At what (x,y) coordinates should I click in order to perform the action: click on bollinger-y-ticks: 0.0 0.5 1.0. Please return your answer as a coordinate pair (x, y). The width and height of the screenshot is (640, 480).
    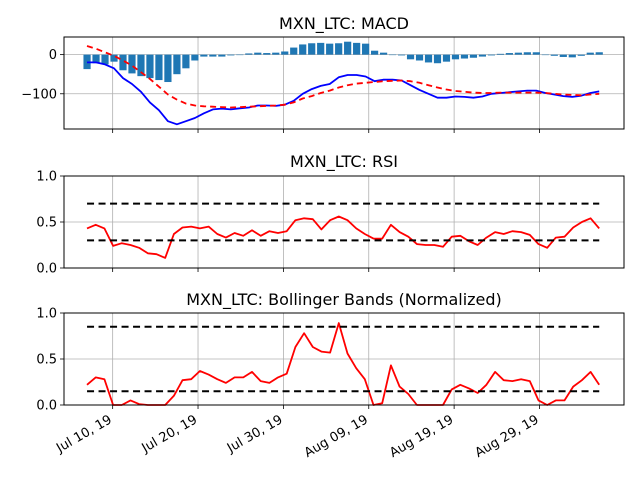
    Looking at the image, I should click on (50, 360).